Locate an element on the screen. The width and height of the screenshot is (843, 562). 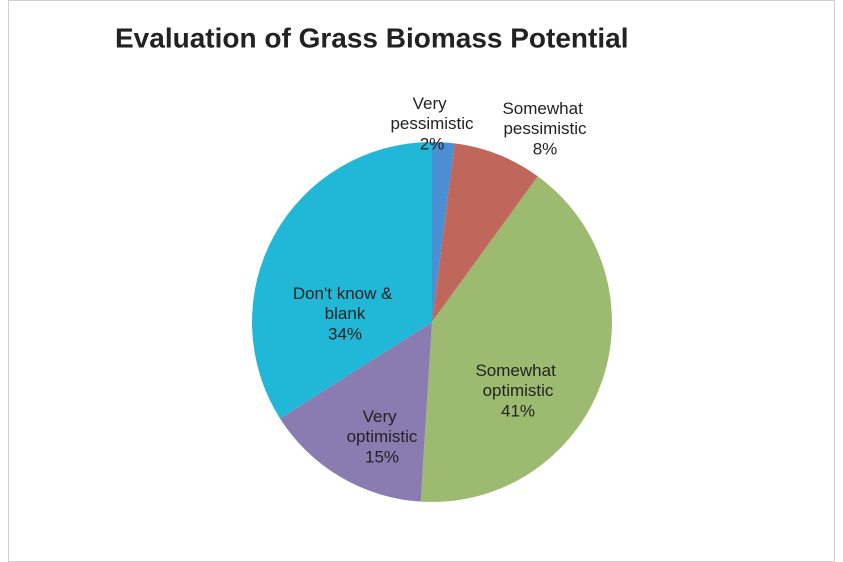
slice-label: Somewhat optimistic is located at coordinates (517, 380).